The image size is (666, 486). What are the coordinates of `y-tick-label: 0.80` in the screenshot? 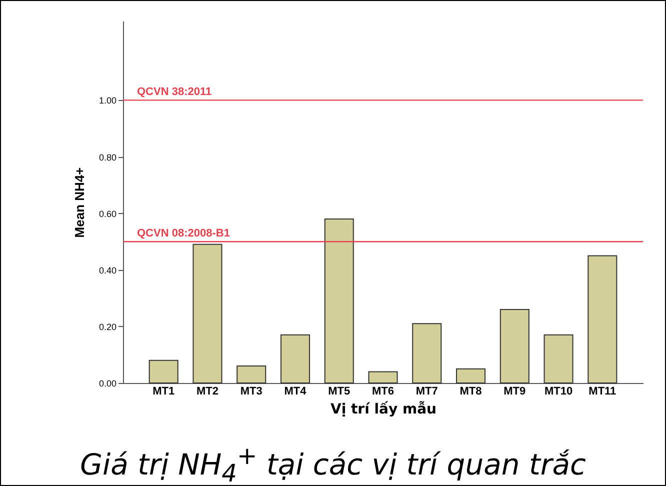 It's located at (107, 157).